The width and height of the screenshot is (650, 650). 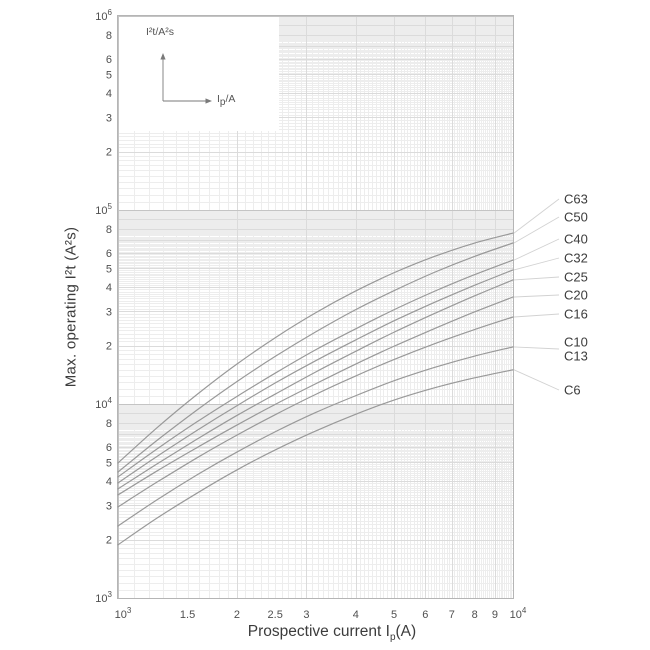 I want to click on inset-up-arrow-icon, so click(x=163, y=56).